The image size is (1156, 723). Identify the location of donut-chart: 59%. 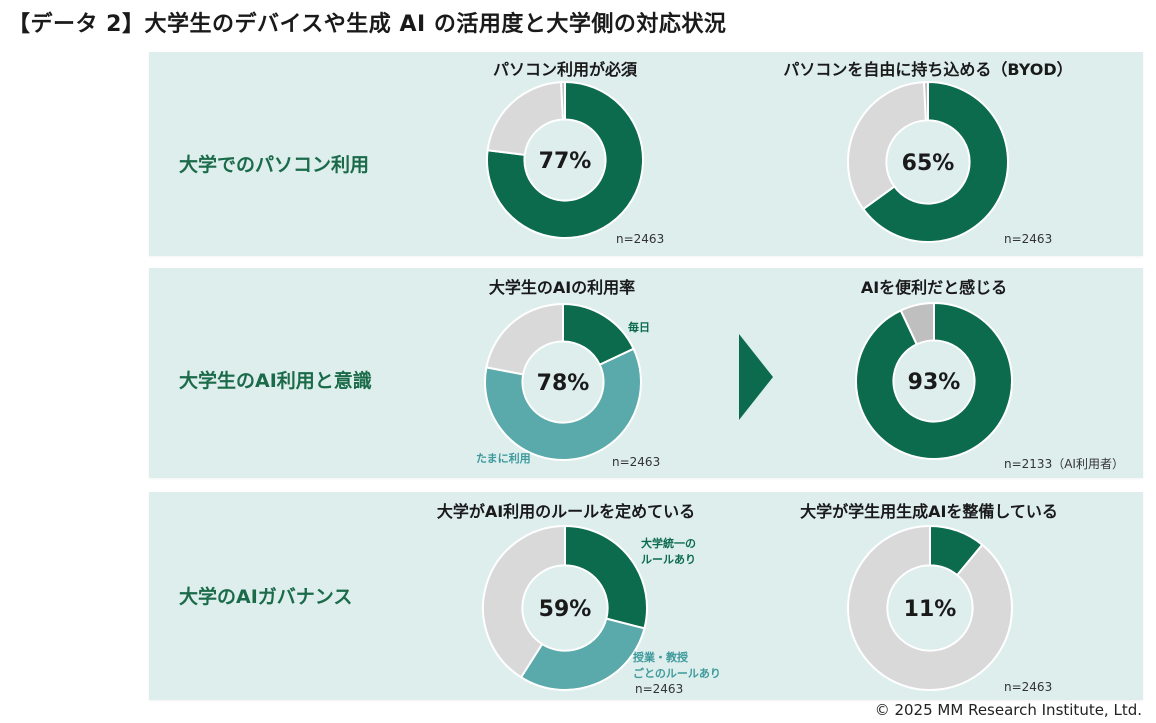
(565, 607).